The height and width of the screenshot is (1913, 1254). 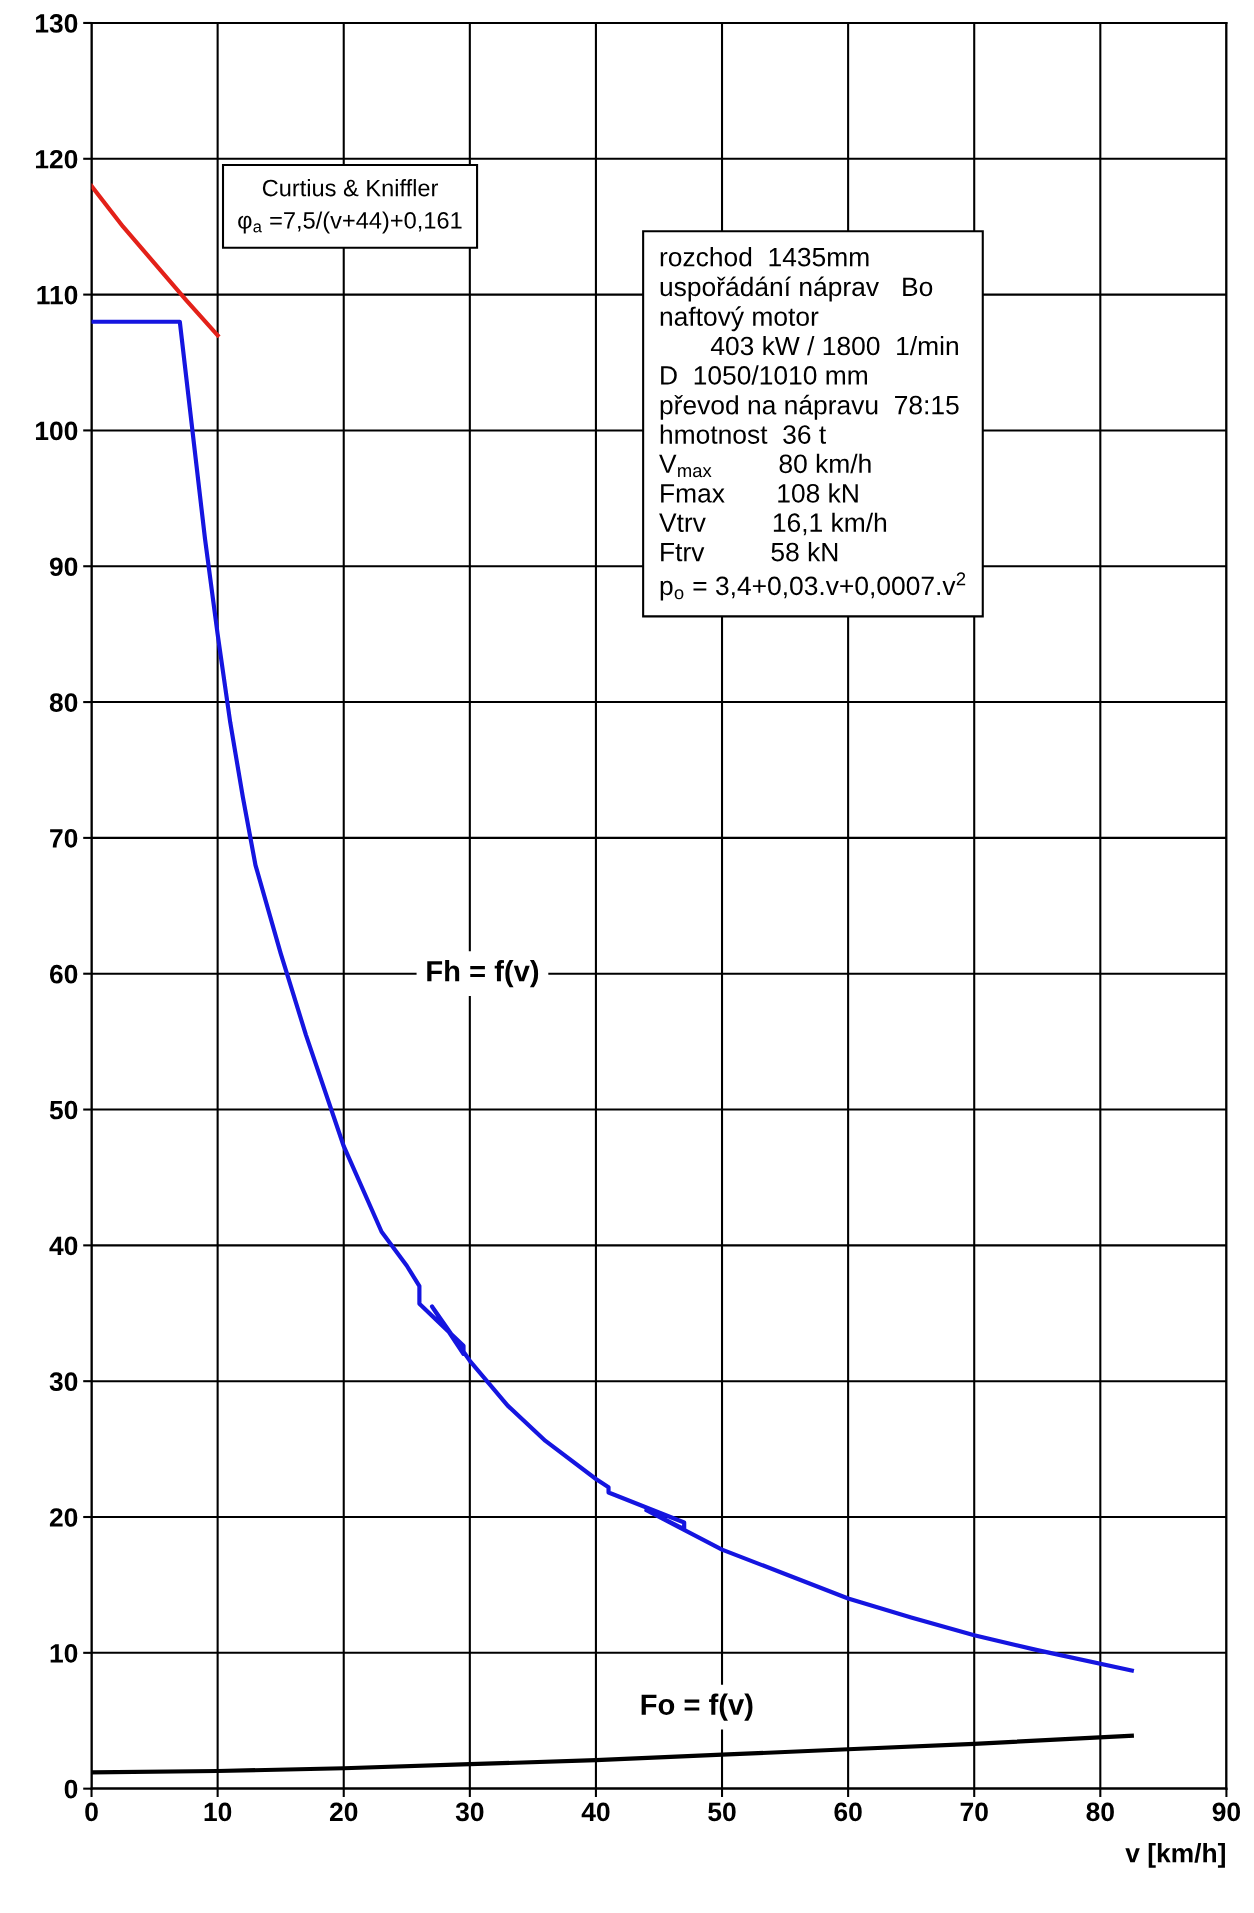 I want to click on text: rozchod 1435mm uspořádání náprav Bo naftový motor 403 kW / 1800 1/min D 1050/1010 mm převod na nápravu 78:15 hmotnost 36 t V$_{max}$ 80 km/h Fmax 108 kN Vtrv 16,1 km/h Ftrv 58 kN p$_{o}$ = 3,4+0,03.v+0,0007.v$^{2}$, so click(x=812, y=424).